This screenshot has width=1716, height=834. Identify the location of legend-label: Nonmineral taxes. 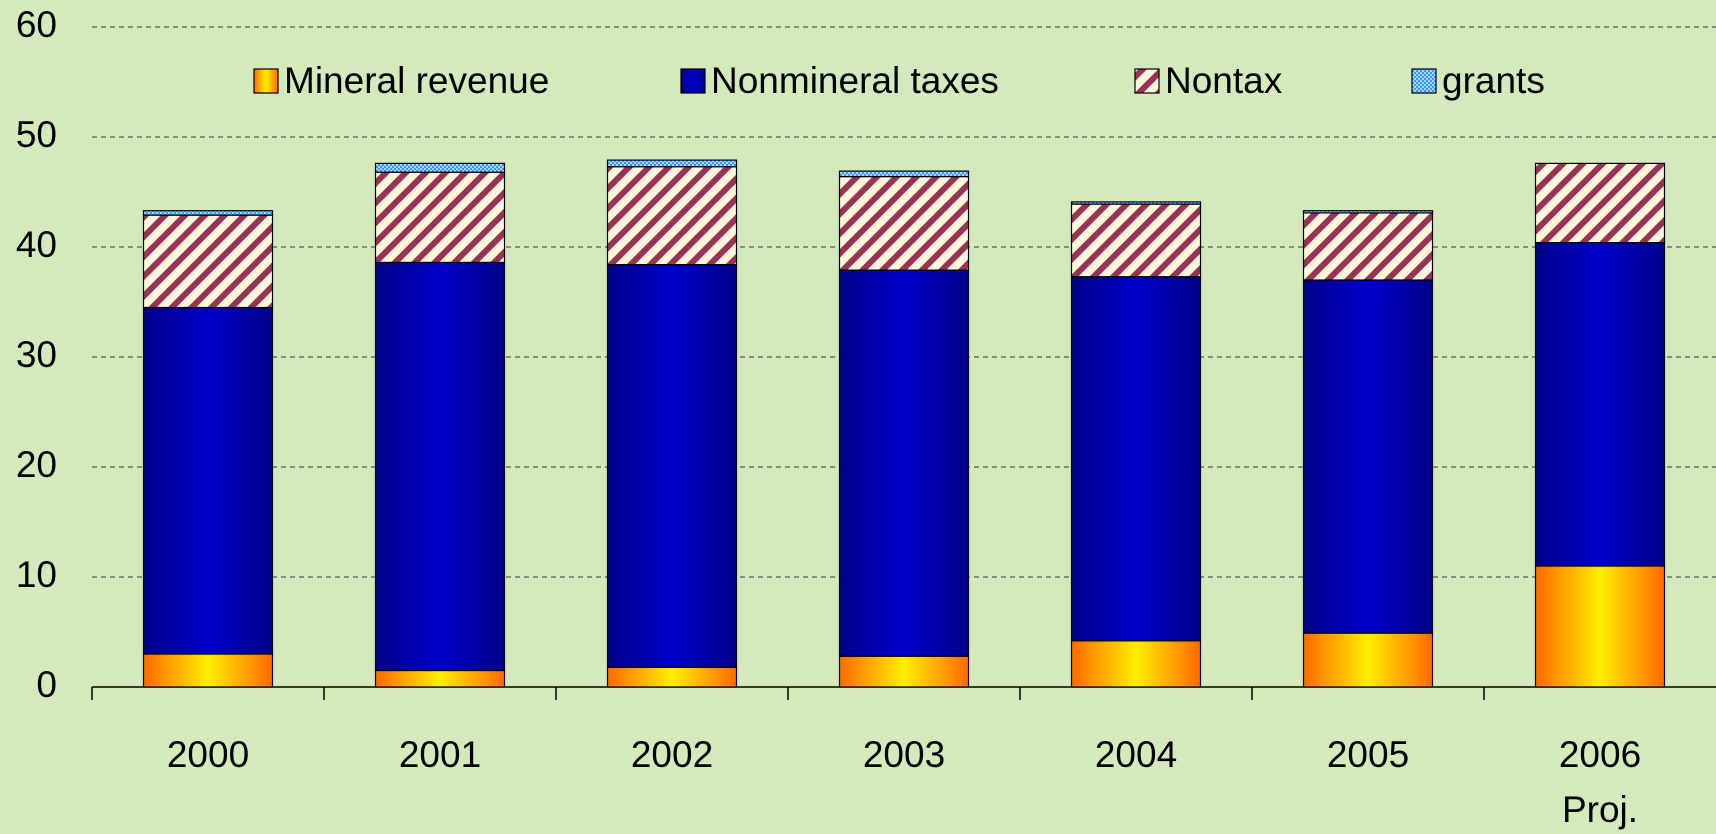
(855, 80).